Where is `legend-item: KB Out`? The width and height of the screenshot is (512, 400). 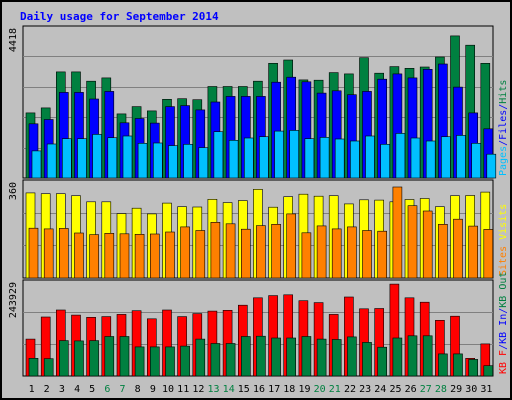
legend-item: KB Out is located at coordinates (503, 290).